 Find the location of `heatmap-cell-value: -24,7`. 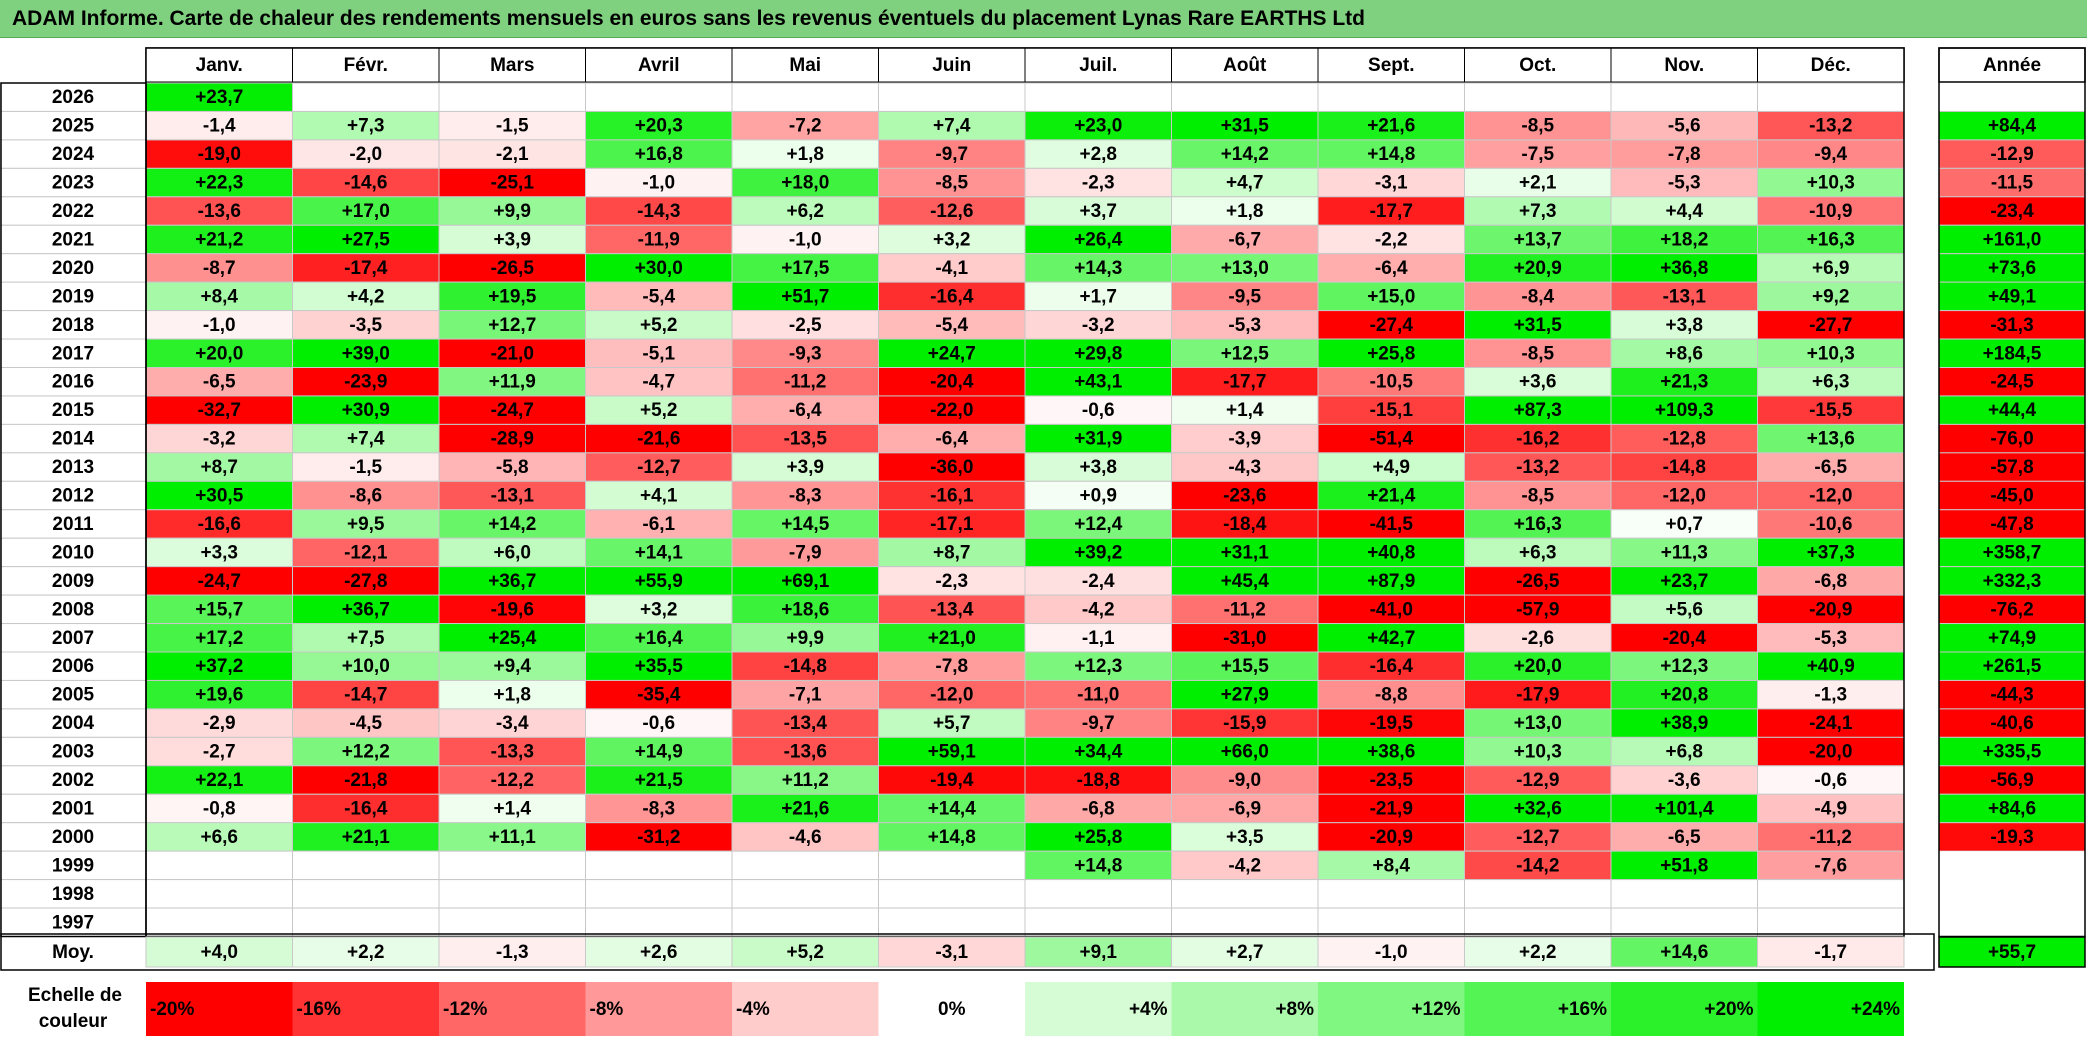

heatmap-cell-value: -24,7 is located at coordinates (219, 581).